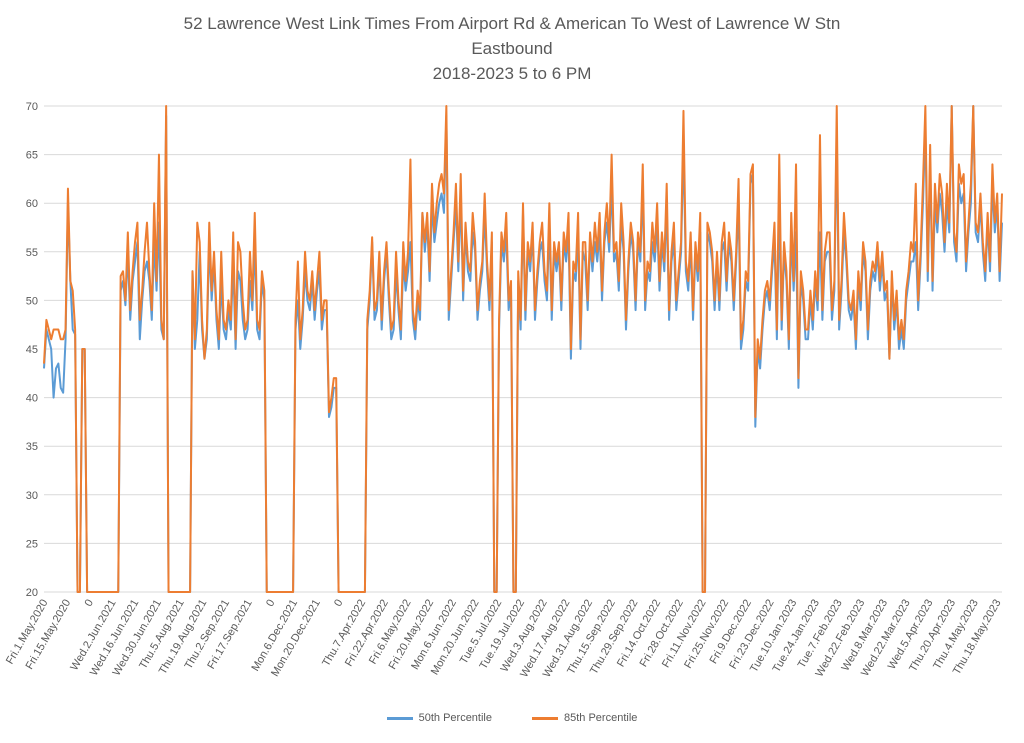 This screenshot has width=1024, height=743. I want to click on legend-item-p50: 50th Percentile, so click(439, 718).